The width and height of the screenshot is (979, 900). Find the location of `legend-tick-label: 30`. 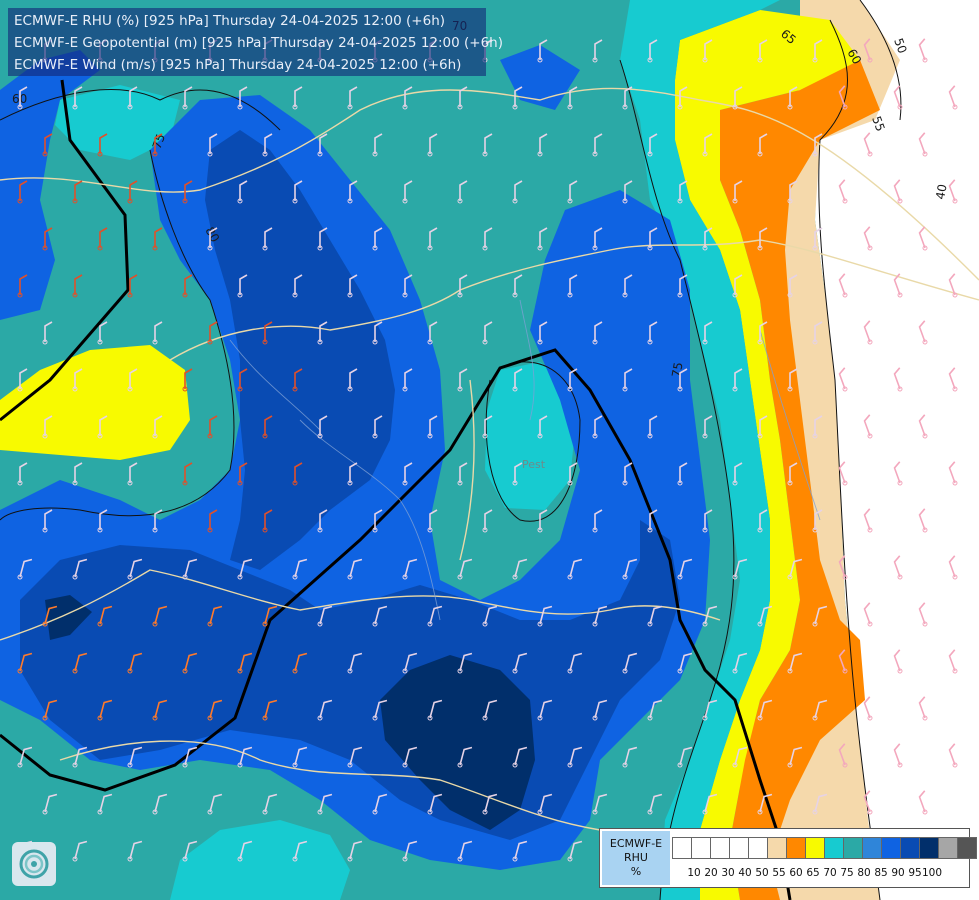

legend-tick-label: 30 is located at coordinates (728, 873).